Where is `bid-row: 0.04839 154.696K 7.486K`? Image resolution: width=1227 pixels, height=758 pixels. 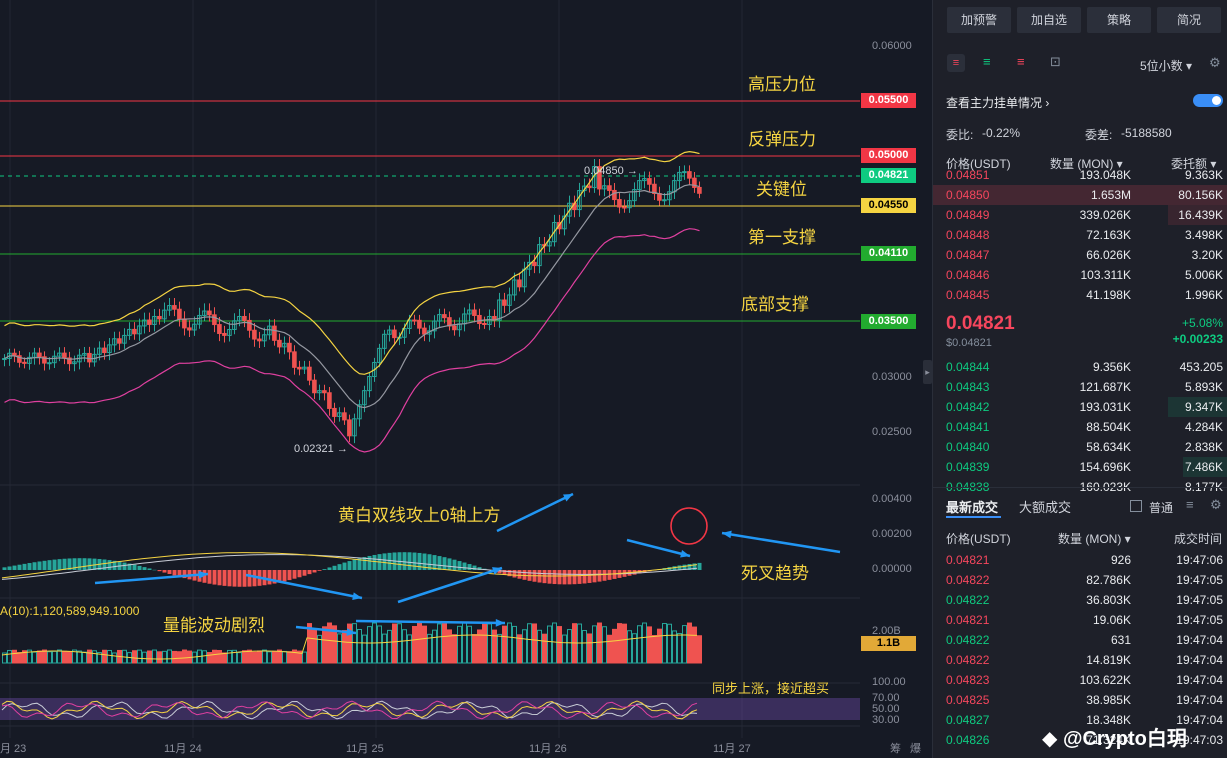 bid-row: 0.04839 154.696K 7.486K is located at coordinates (1080, 467).